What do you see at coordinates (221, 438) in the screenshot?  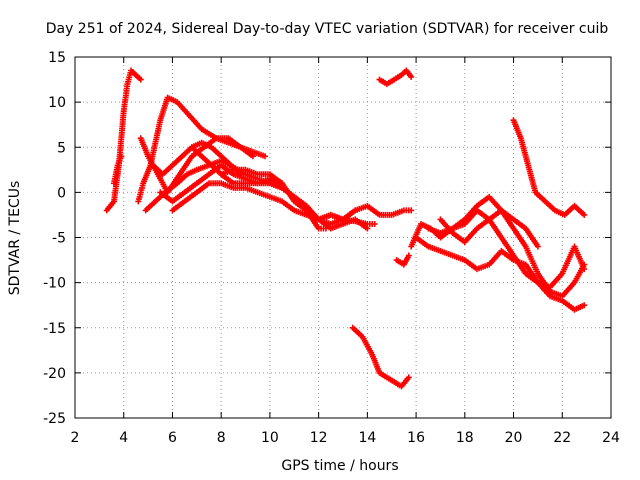 I see `x-tick-label: 8` at bounding box center [221, 438].